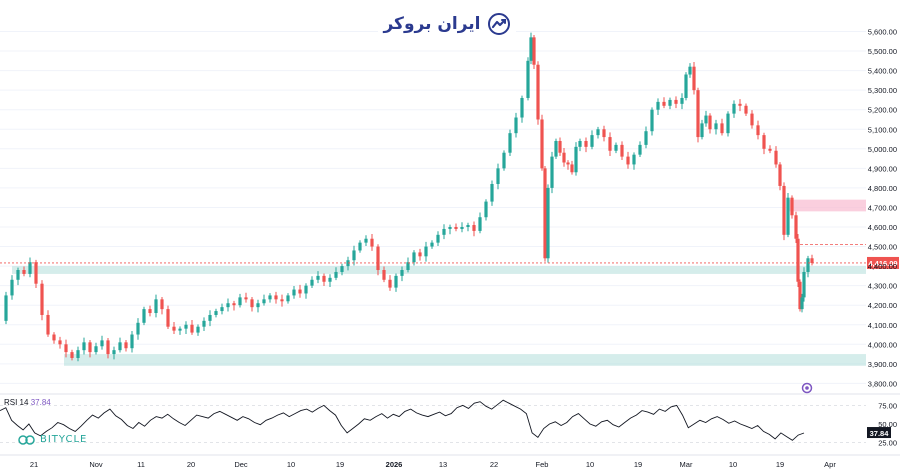  What do you see at coordinates (494, 464) in the screenshot?
I see `time-tick-label: 22` at bounding box center [494, 464].